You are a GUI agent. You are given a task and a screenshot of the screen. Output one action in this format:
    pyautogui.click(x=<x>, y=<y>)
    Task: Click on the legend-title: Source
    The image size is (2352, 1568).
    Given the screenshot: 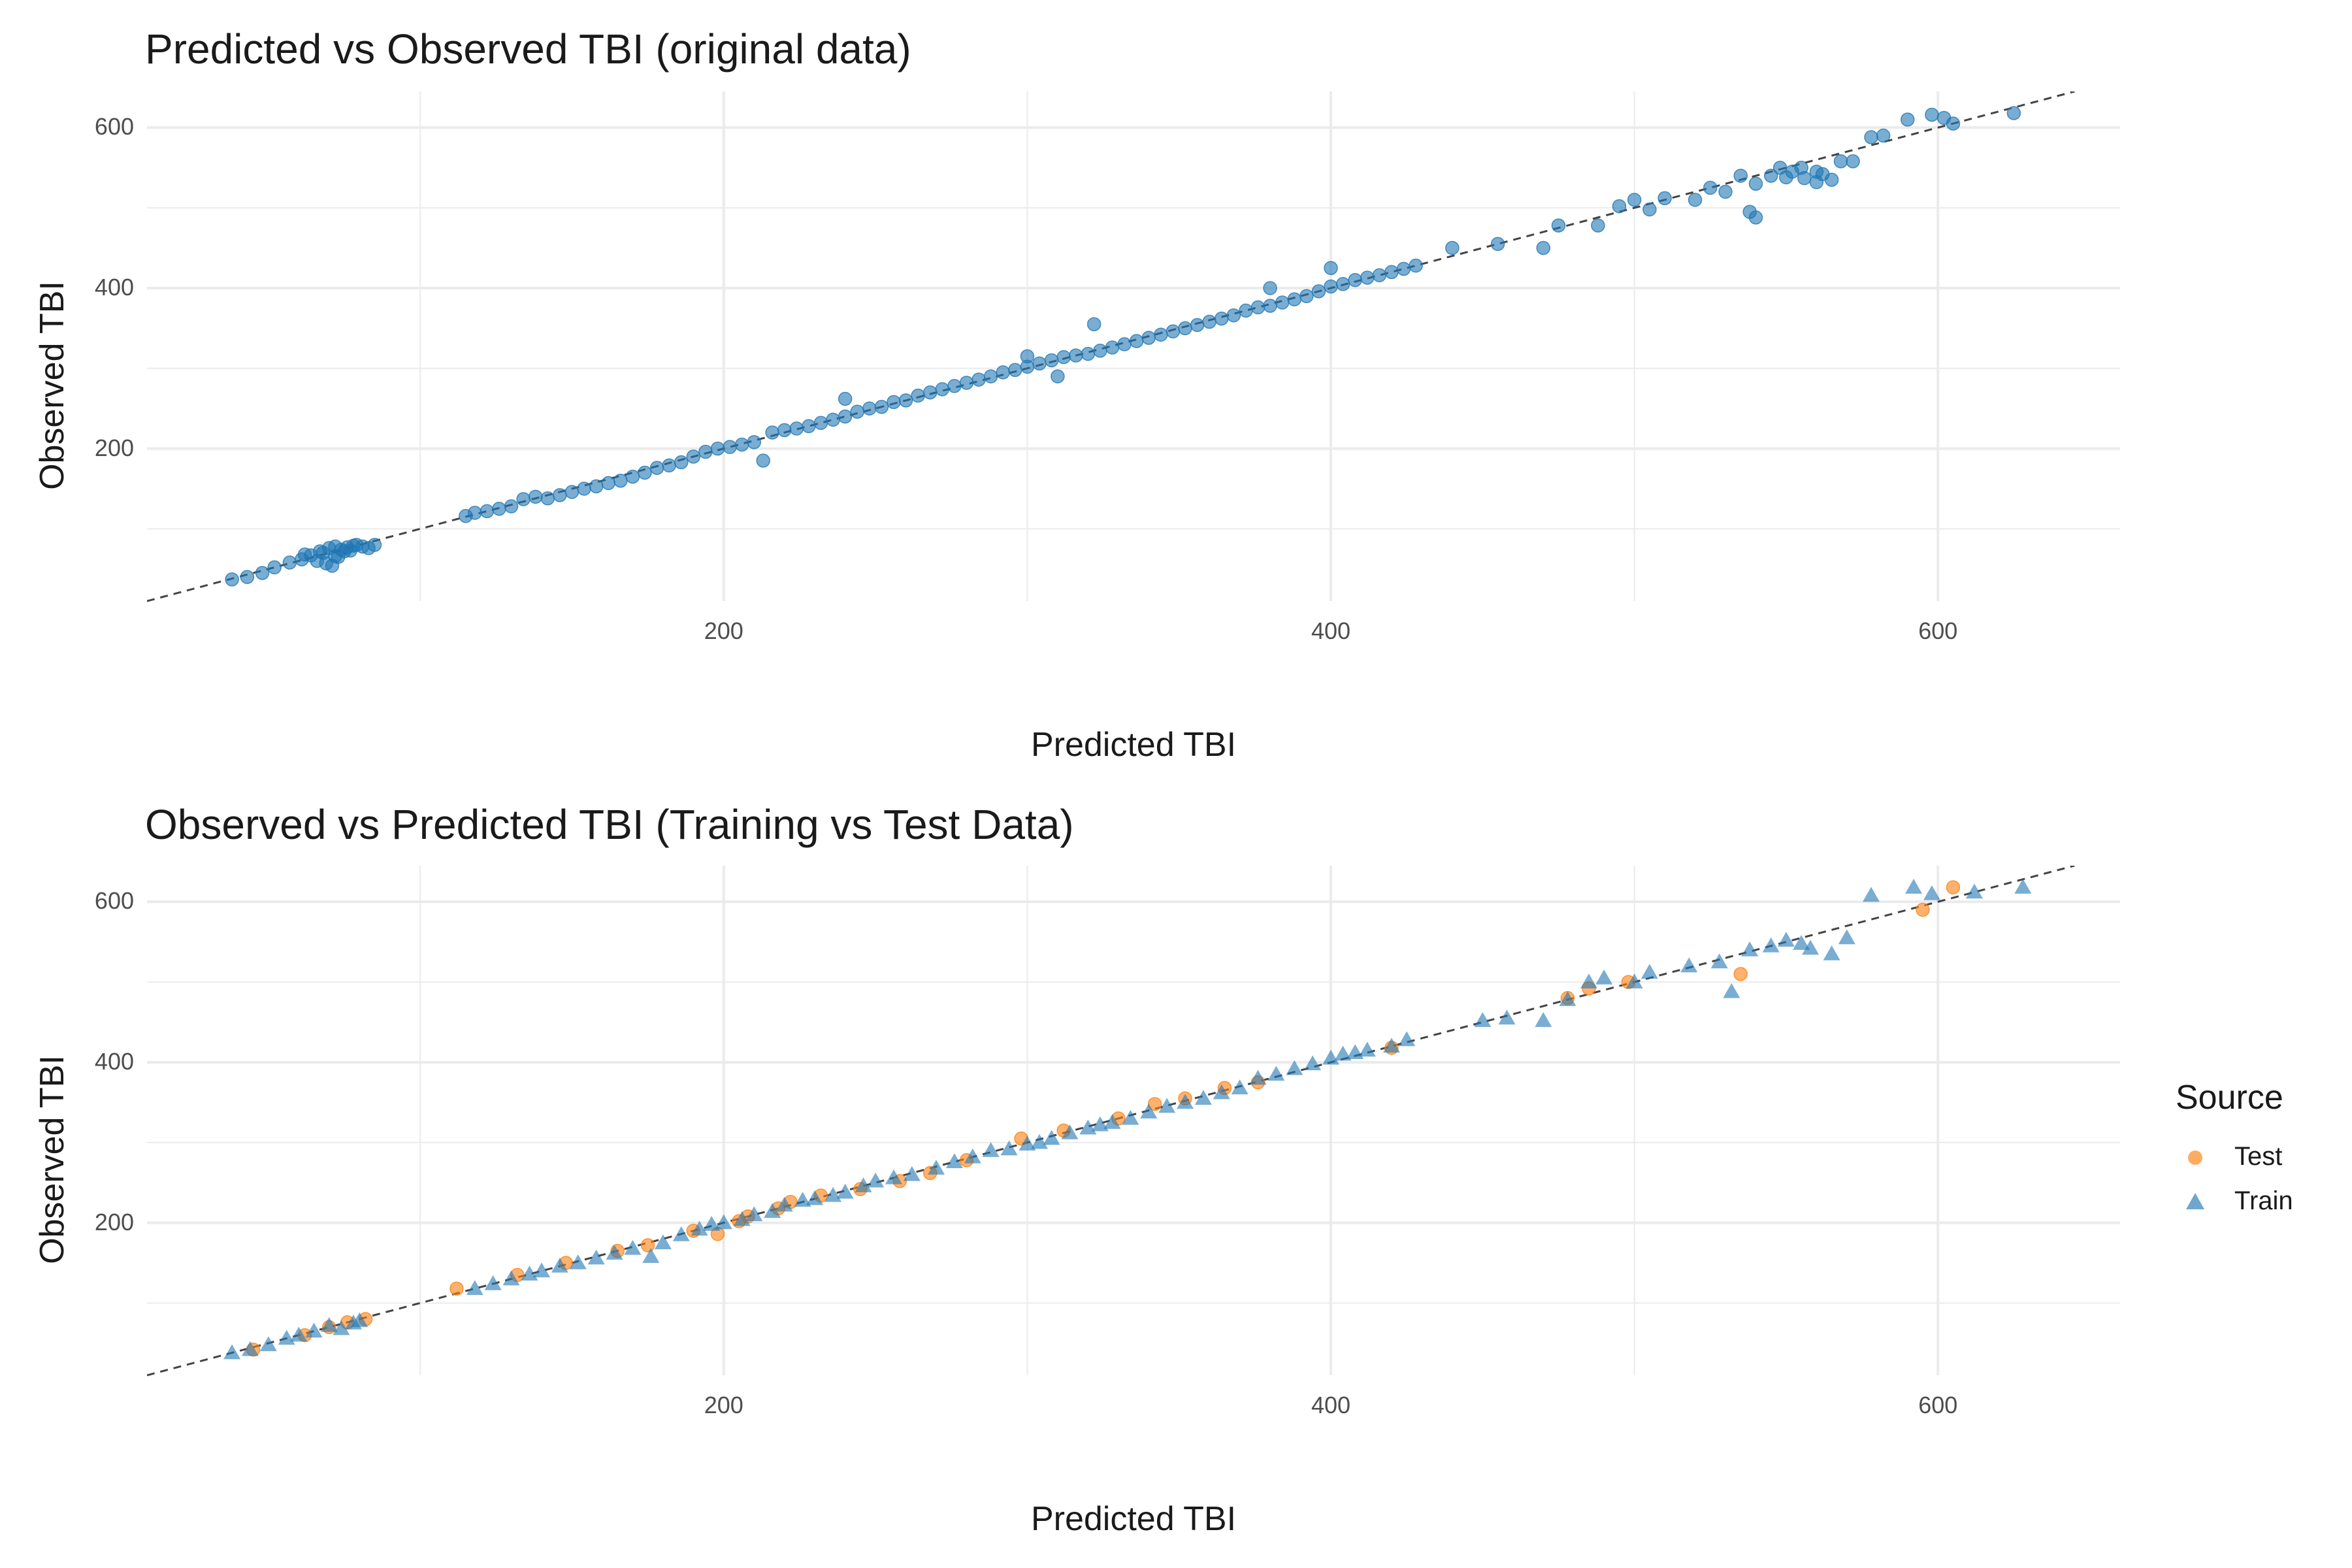 What is the action you would take?
    pyautogui.click(x=2229, y=1098)
    